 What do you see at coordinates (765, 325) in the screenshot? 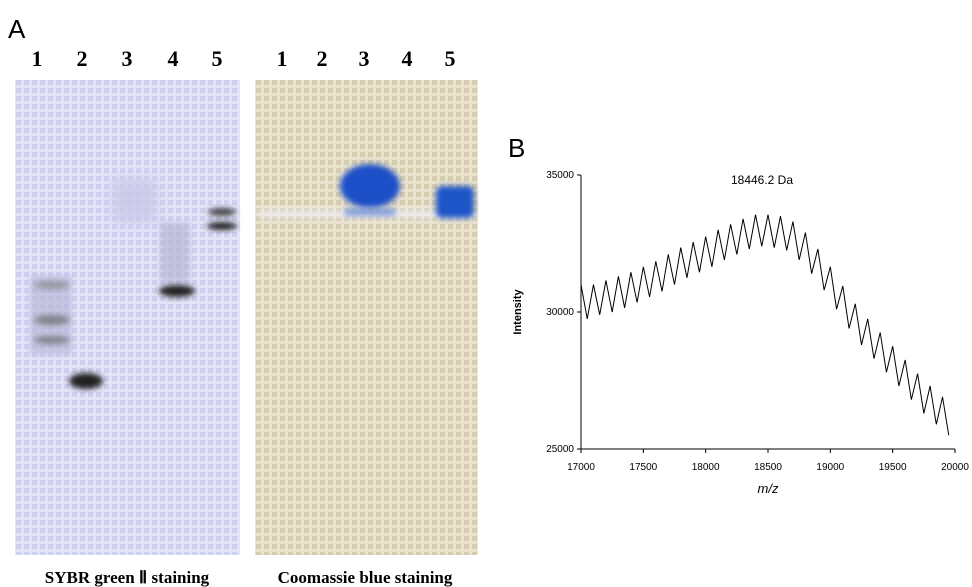
I see `spectrum-line` at bounding box center [765, 325].